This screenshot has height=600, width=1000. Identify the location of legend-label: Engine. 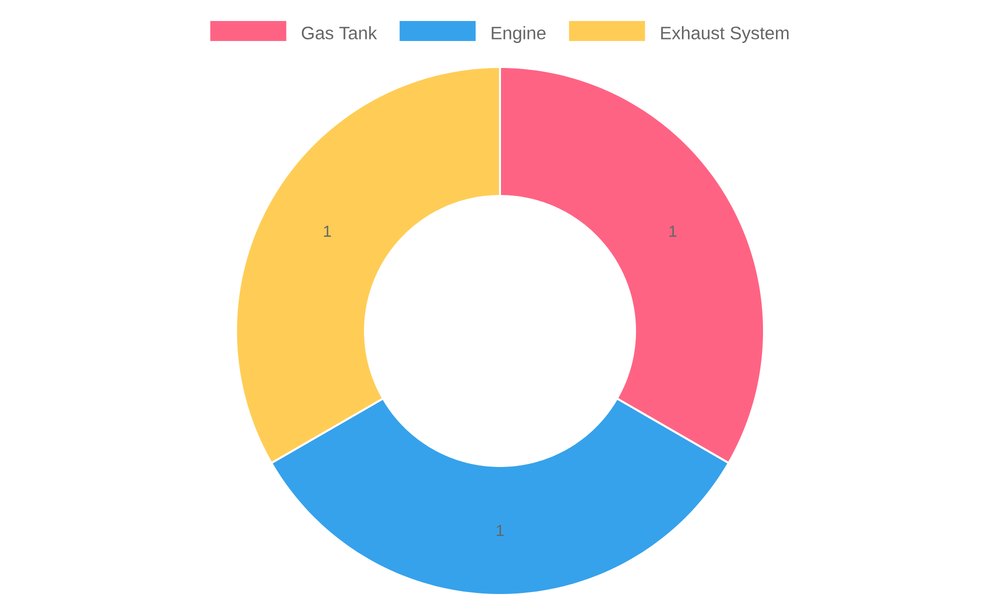
(519, 34).